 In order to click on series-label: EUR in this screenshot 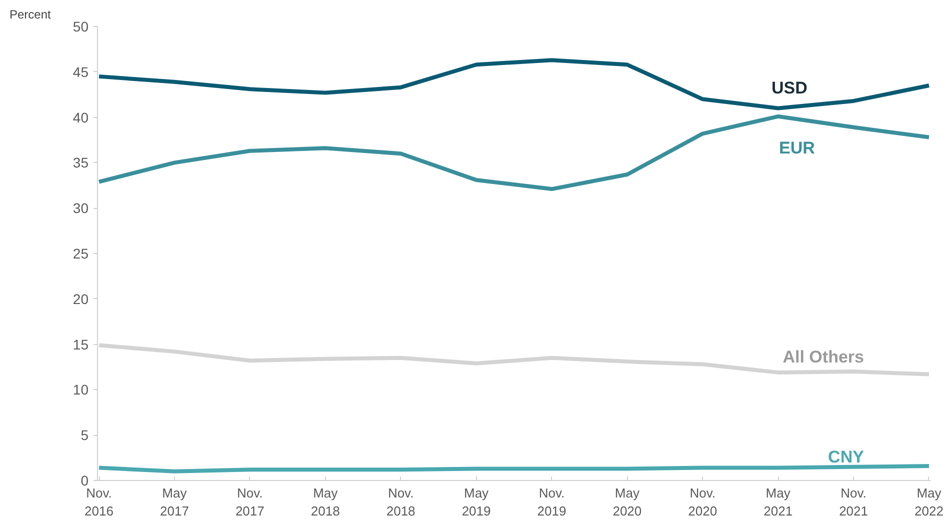, I will do `click(797, 148)`.